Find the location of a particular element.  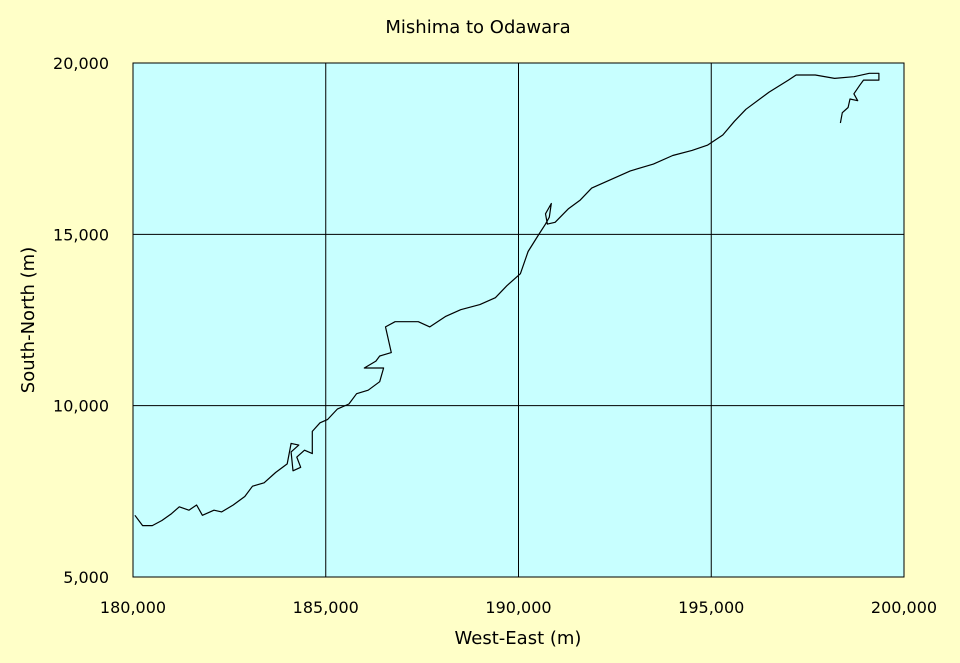

y-tick-label: 10,000 is located at coordinates (81, 406).